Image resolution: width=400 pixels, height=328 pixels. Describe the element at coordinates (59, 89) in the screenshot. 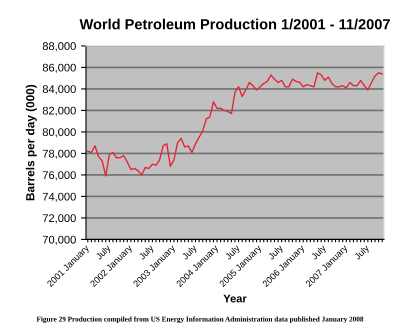

I see `y-tick-label: 84,000` at that location.